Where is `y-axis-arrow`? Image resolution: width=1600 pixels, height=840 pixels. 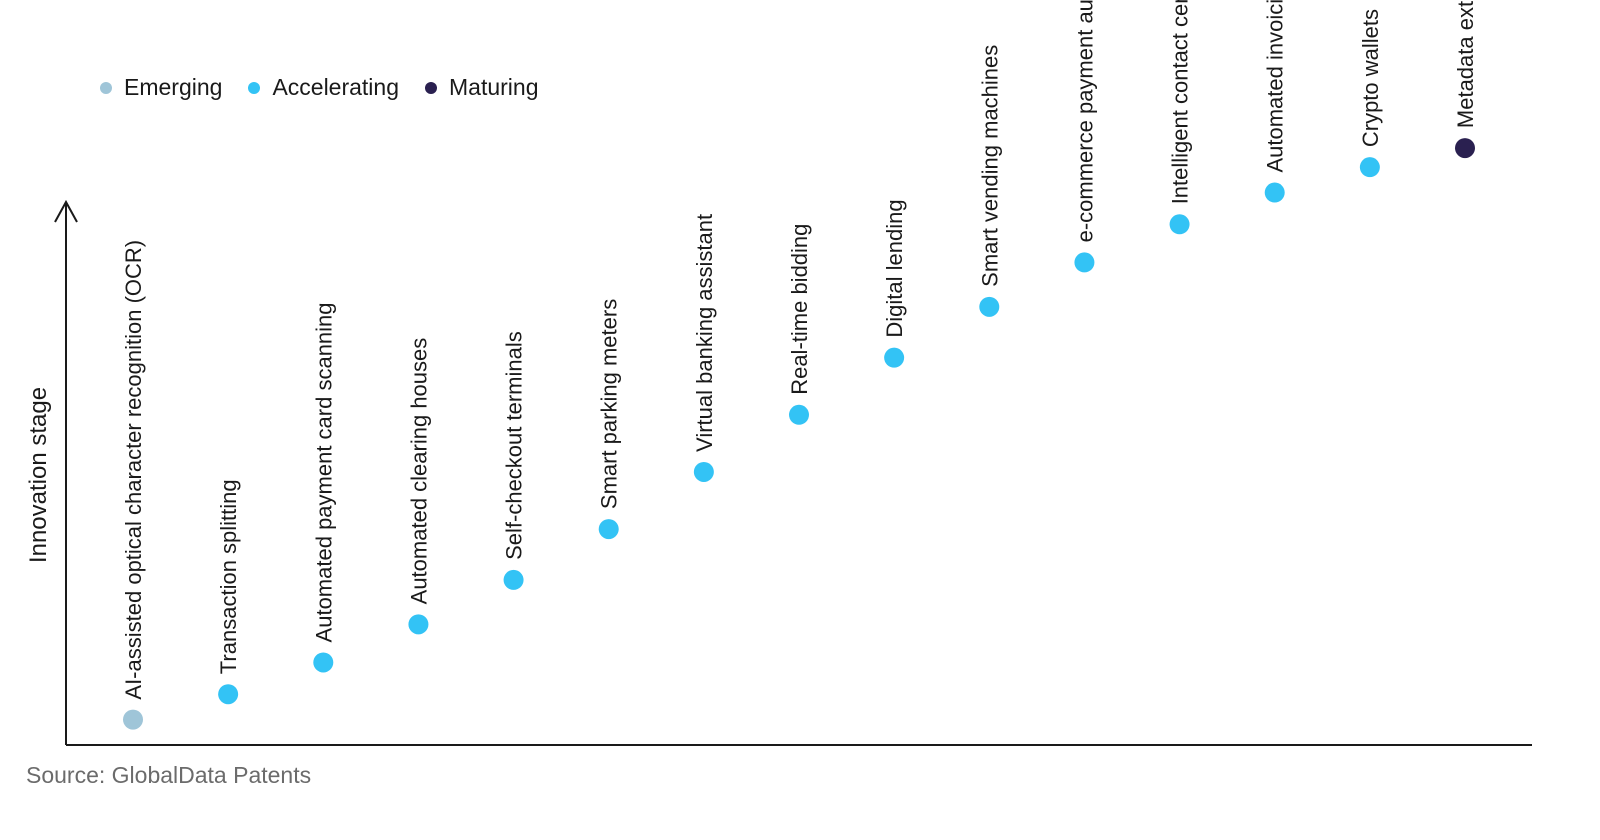
y-axis-arrow is located at coordinates (66, 211).